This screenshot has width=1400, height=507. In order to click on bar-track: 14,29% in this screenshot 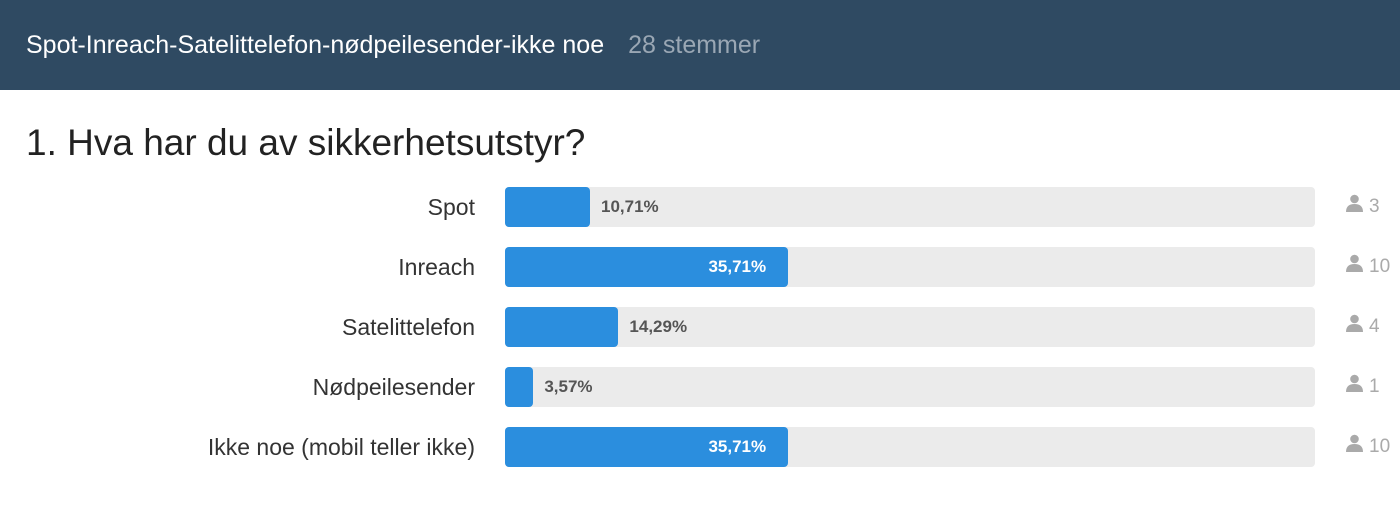, I will do `click(910, 327)`.